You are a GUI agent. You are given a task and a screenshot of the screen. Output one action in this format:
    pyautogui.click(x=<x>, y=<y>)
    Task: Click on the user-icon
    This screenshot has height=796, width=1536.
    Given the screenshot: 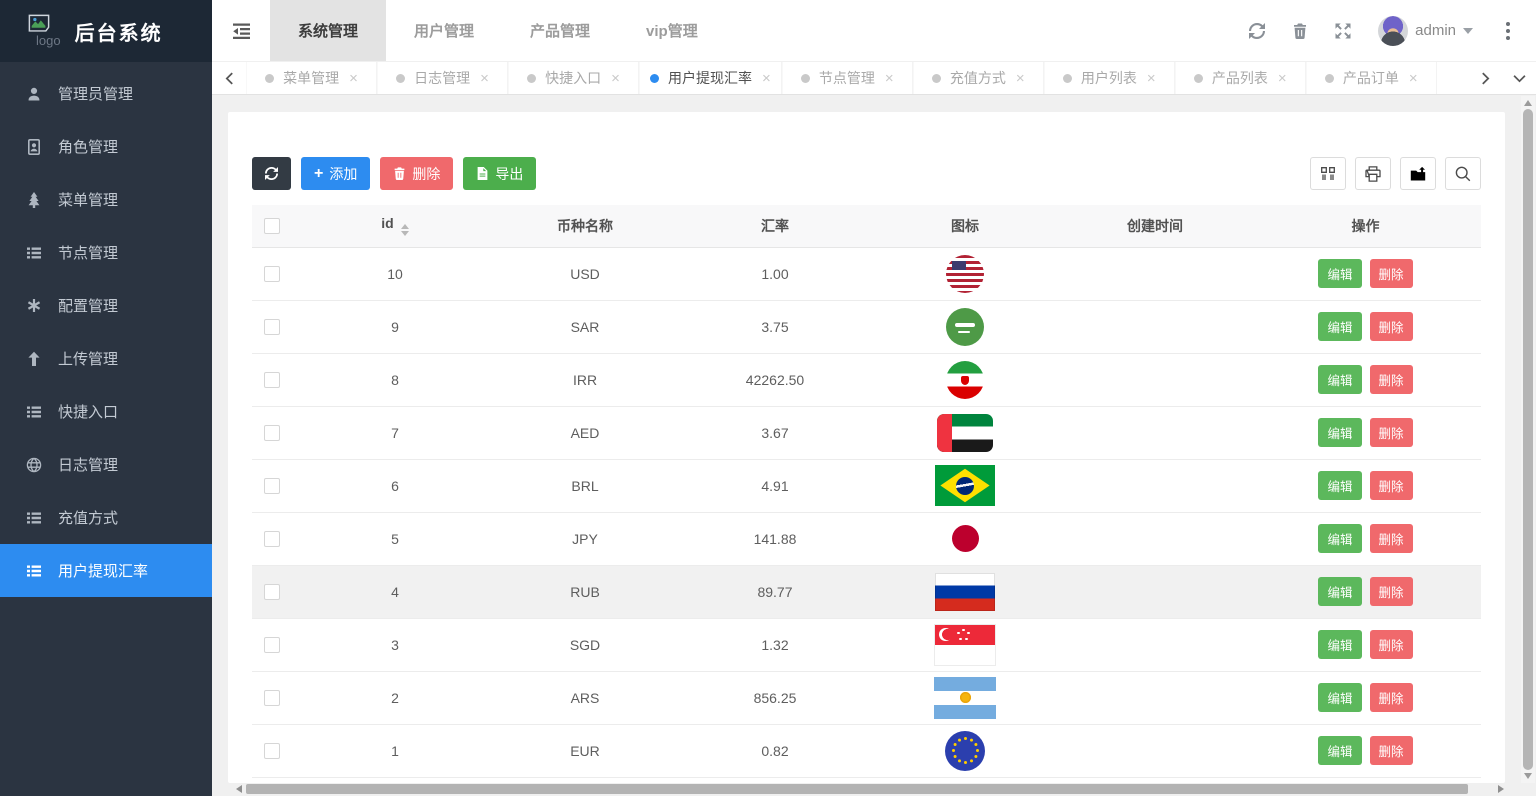 What is the action you would take?
    pyautogui.click(x=34, y=94)
    